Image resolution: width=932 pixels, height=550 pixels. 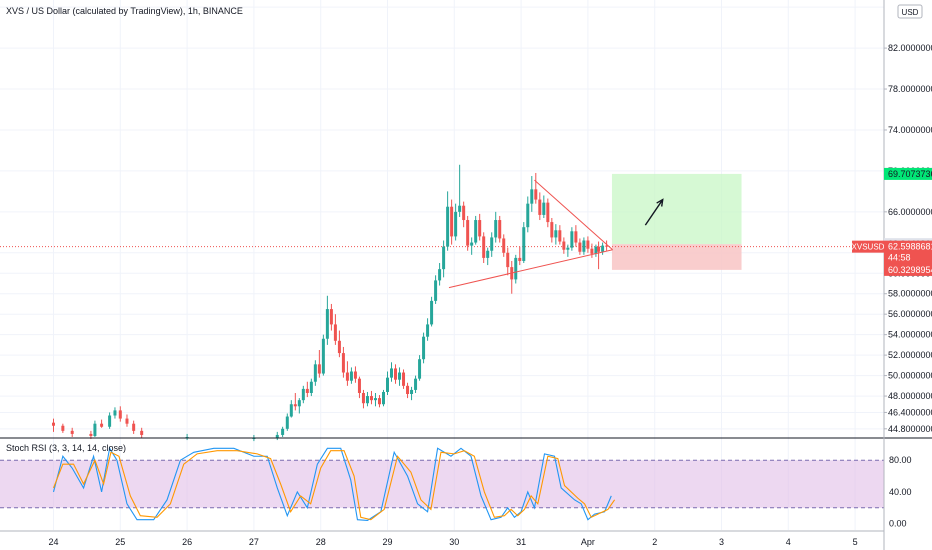 I want to click on profit-zone, so click(x=676, y=209).